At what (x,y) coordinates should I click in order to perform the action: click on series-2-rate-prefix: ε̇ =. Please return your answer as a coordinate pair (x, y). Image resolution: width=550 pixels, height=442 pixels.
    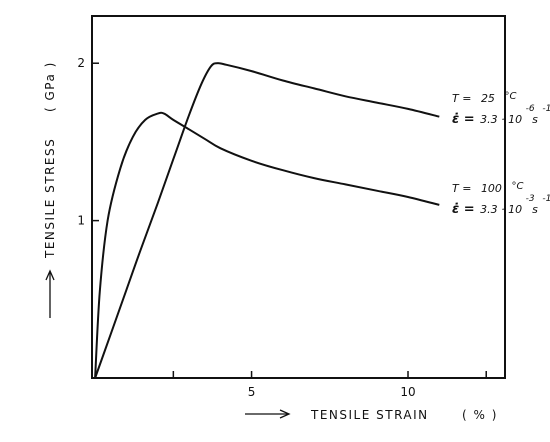
    Looking at the image, I should click on (463, 209).